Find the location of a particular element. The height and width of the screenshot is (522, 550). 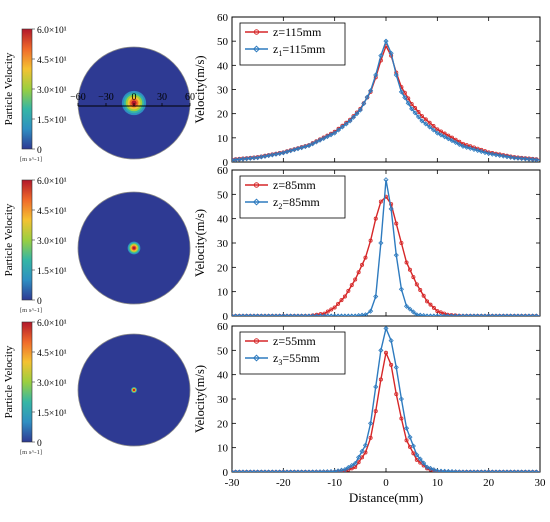

disk-axis-tick-label: 30 is located at coordinates (162, 97).